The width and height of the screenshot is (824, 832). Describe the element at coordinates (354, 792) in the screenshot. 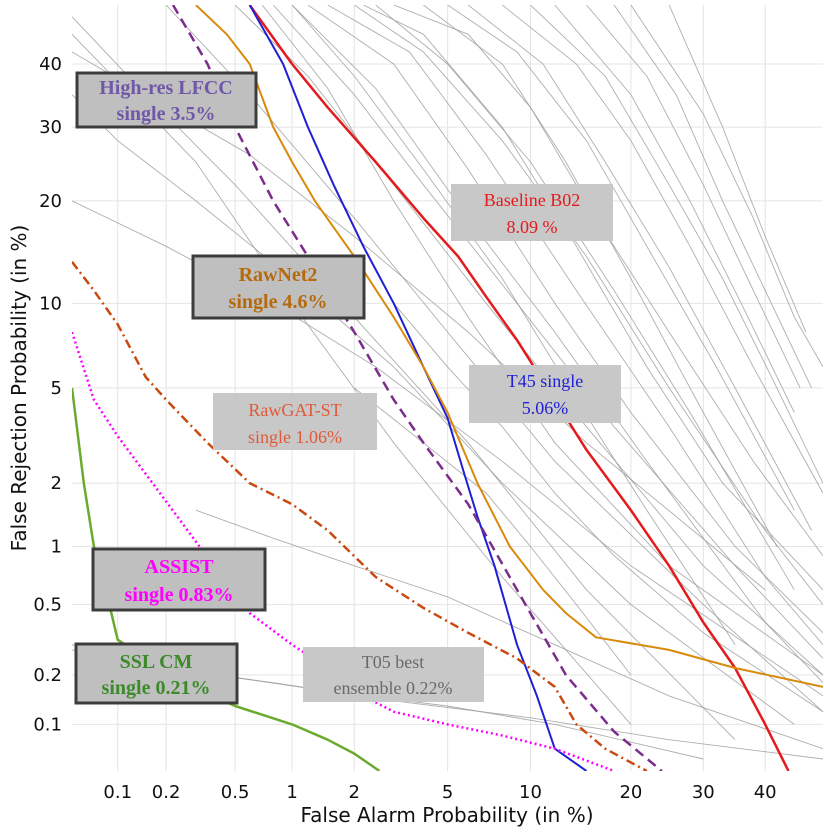

I see `x-tick-label: 2` at that location.